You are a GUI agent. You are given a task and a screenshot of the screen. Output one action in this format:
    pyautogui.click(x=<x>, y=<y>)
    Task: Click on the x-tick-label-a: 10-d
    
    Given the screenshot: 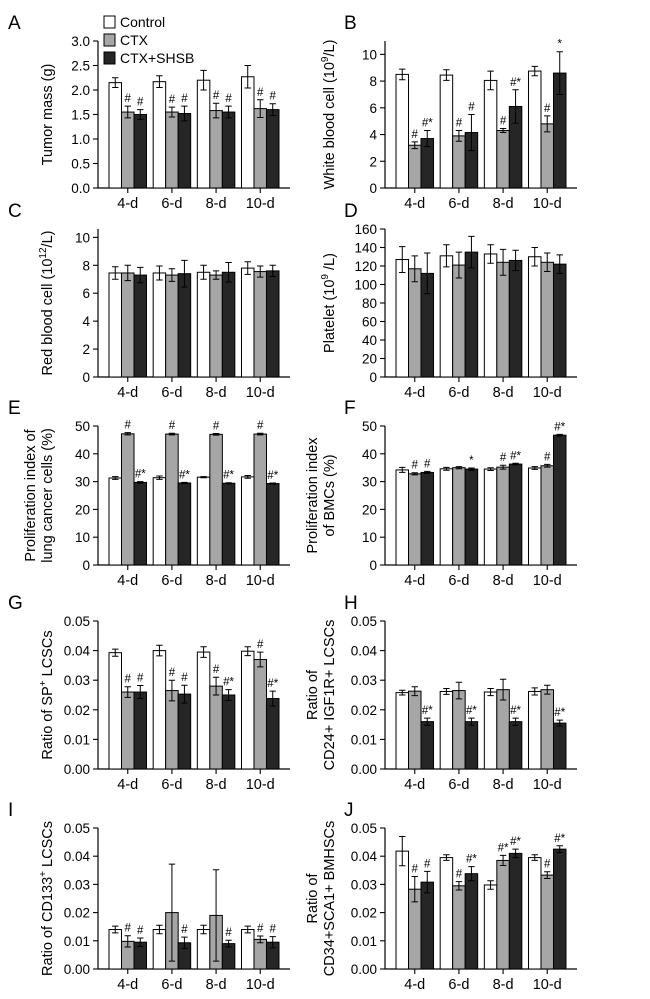 What is the action you would take?
    pyautogui.click(x=260, y=204)
    